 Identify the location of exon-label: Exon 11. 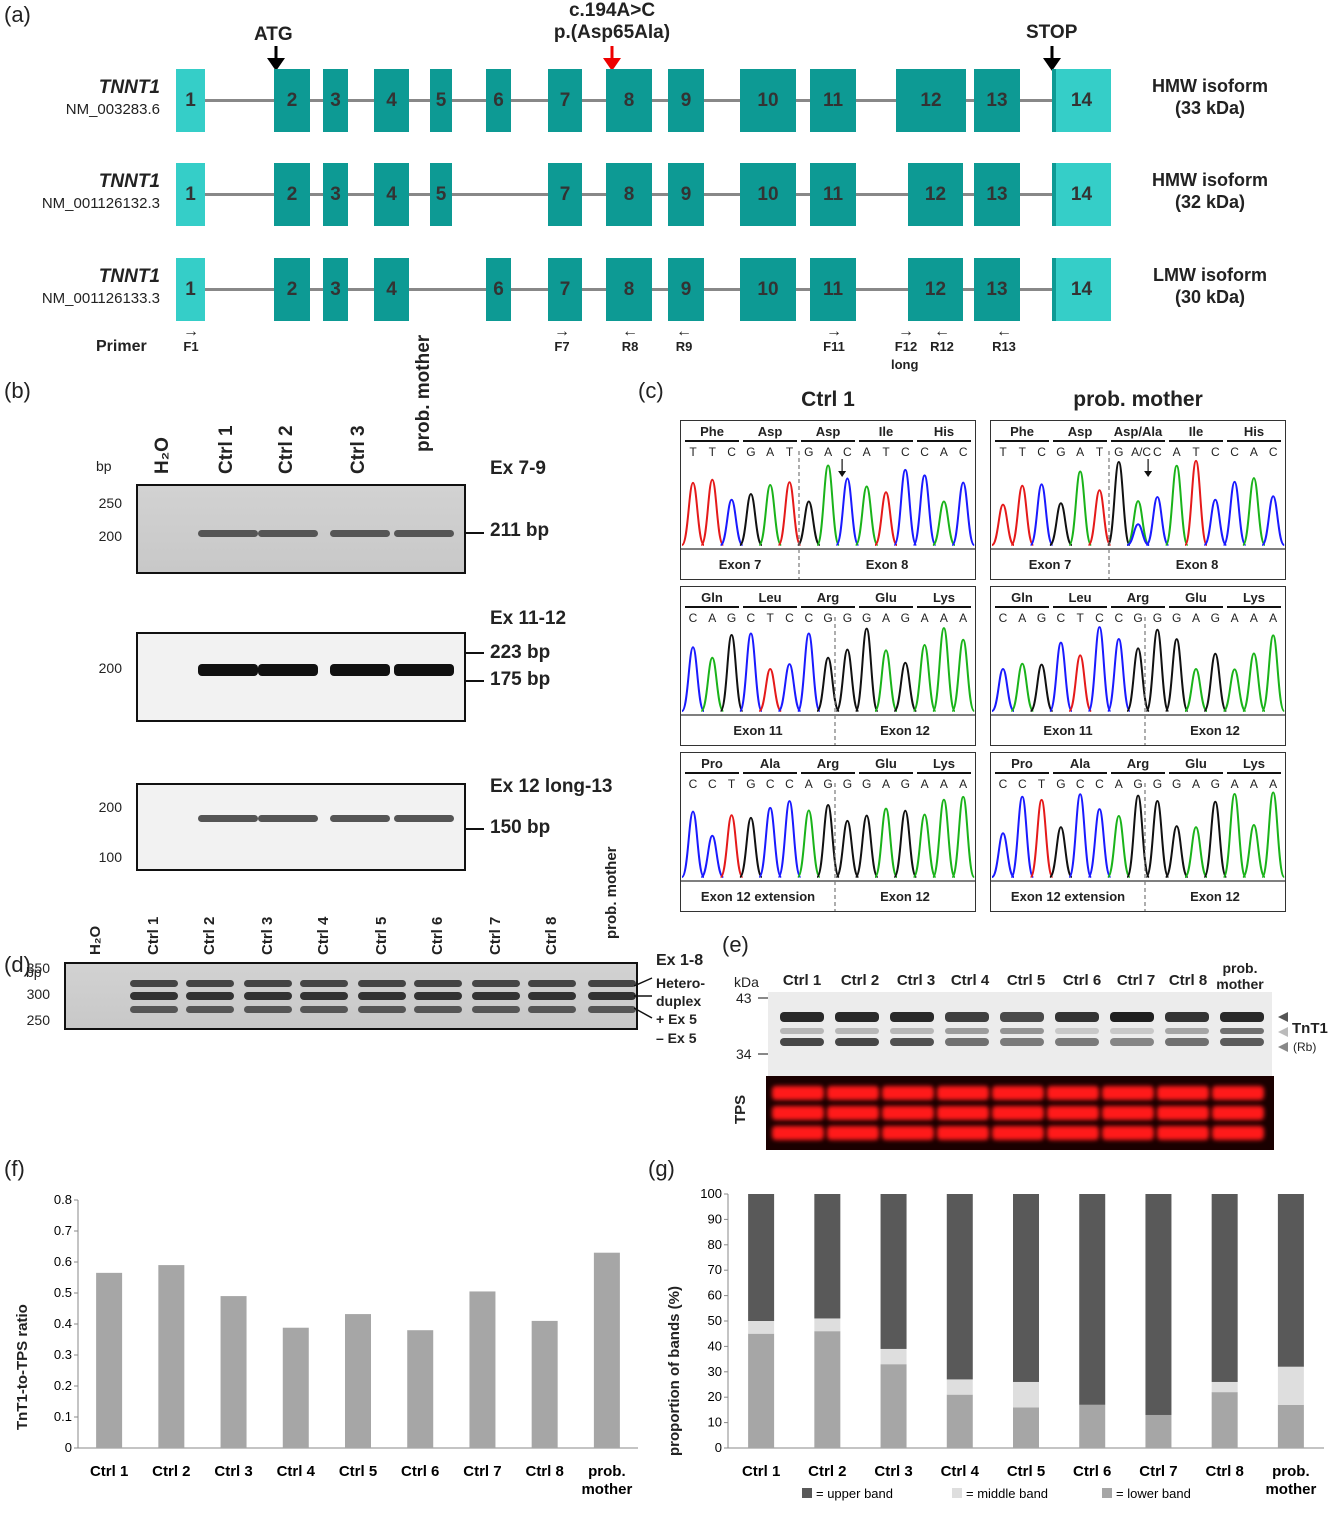
(758, 730).